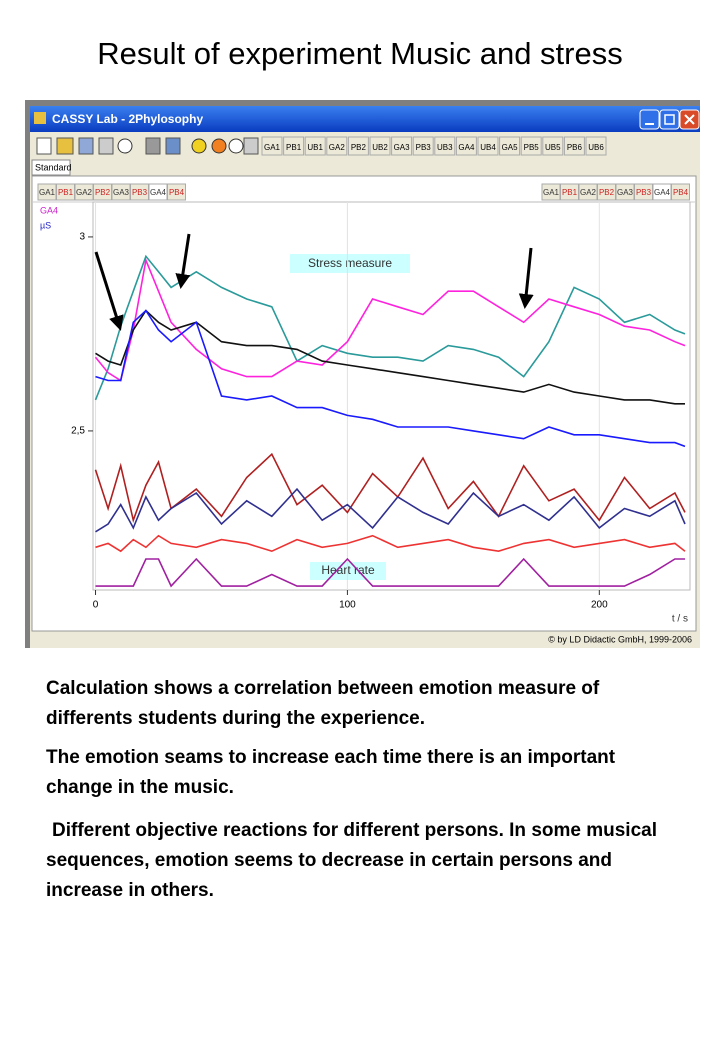 The width and height of the screenshot is (720, 1040). Describe the element at coordinates (236, 146) in the screenshot. I see `about-icon` at that location.